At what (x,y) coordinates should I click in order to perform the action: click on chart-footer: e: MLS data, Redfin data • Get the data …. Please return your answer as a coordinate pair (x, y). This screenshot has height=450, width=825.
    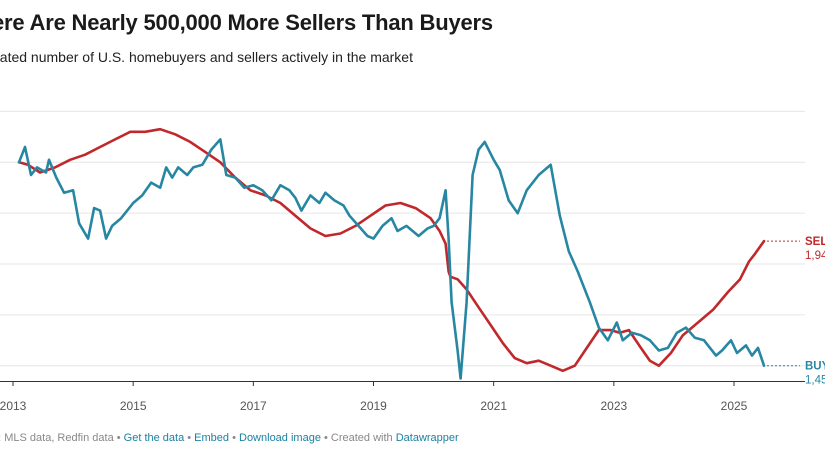
    Looking at the image, I should click on (229, 438).